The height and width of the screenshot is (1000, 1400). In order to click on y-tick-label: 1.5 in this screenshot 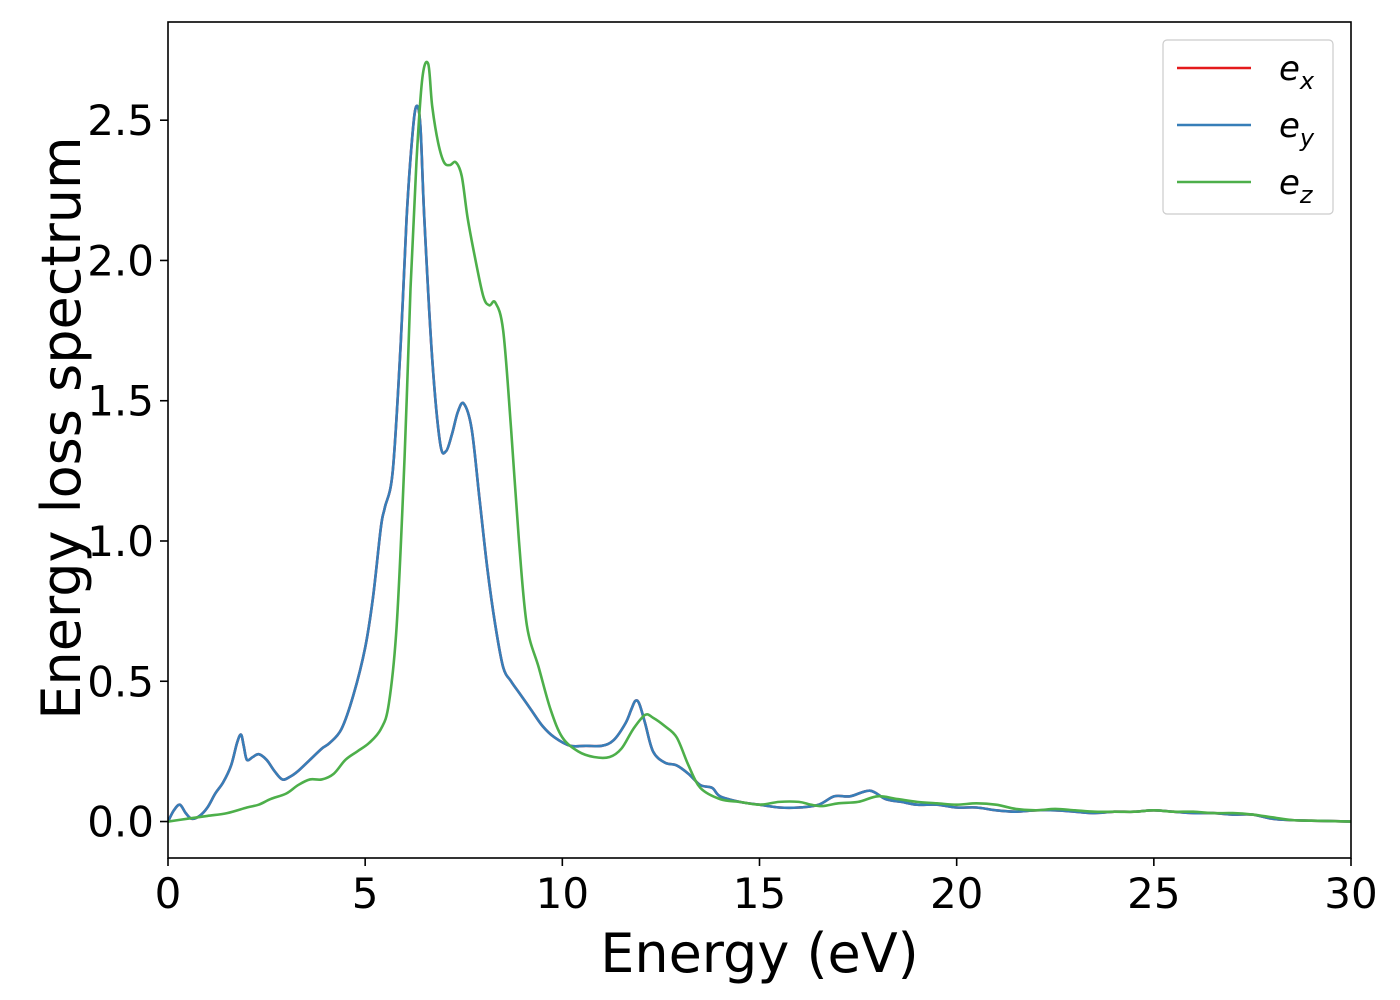, I will do `click(120, 401)`.